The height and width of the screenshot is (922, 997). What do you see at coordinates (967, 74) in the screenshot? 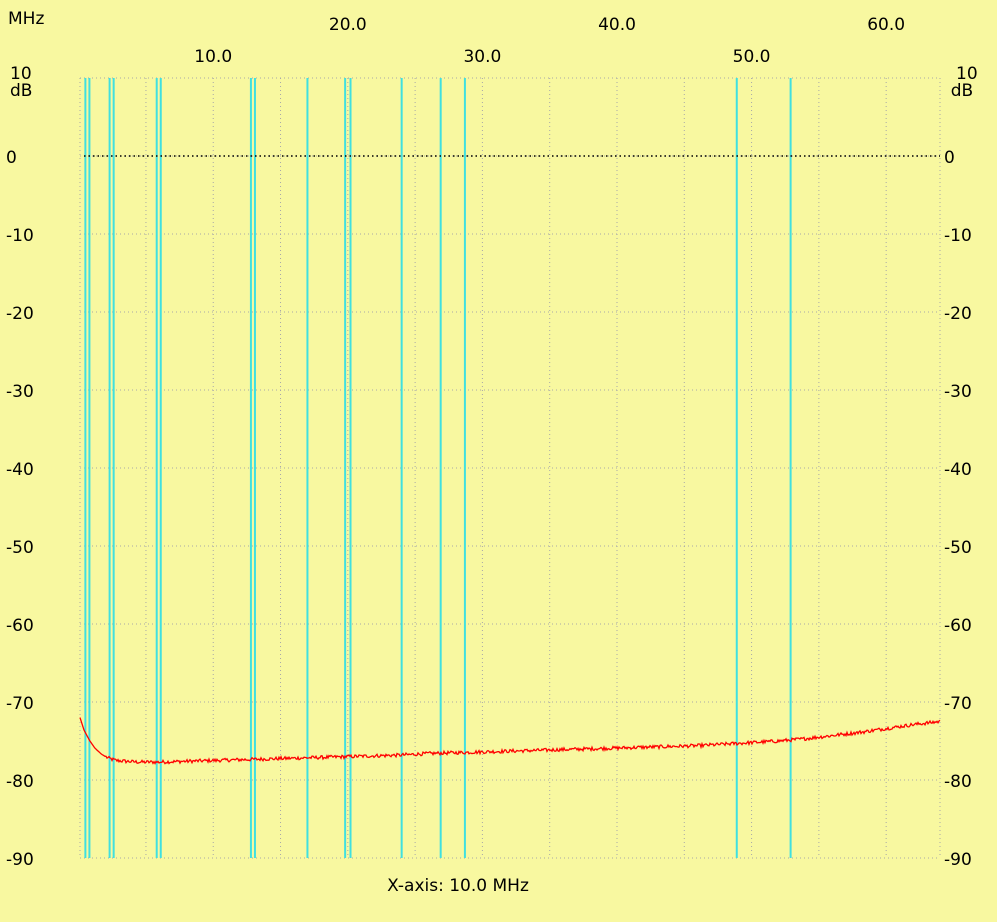
I see `y-tick-label-right: 10` at bounding box center [967, 74].